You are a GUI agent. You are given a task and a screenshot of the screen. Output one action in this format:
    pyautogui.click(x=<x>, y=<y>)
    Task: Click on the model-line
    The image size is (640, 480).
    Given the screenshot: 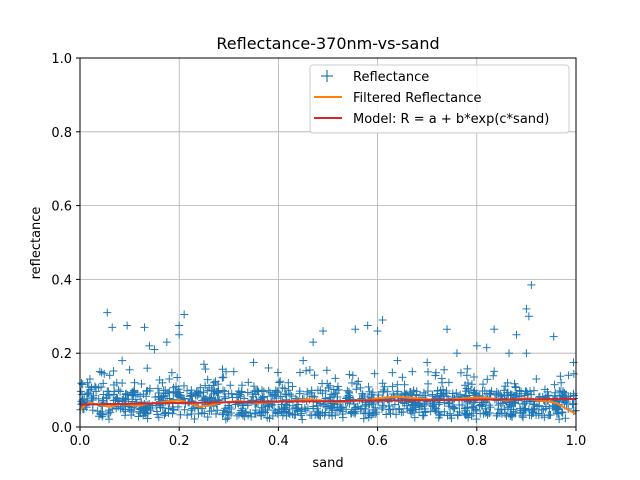 What is the action you would take?
    pyautogui.click(x=328, y=402)
    